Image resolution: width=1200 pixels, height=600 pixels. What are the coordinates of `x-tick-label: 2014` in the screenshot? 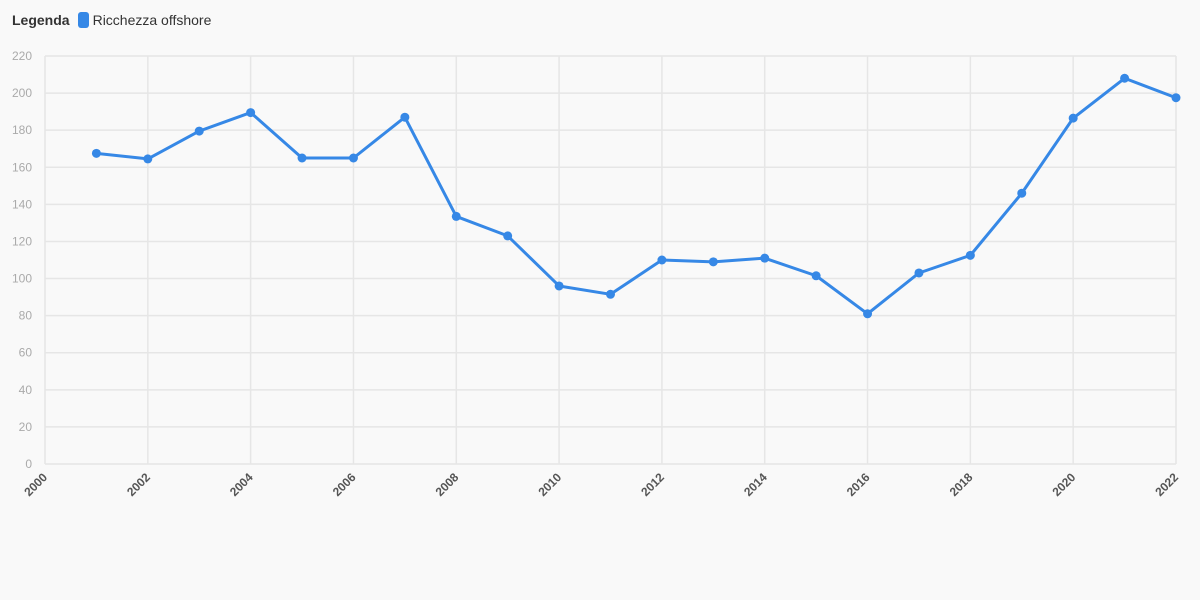 It's located at (755, 484).